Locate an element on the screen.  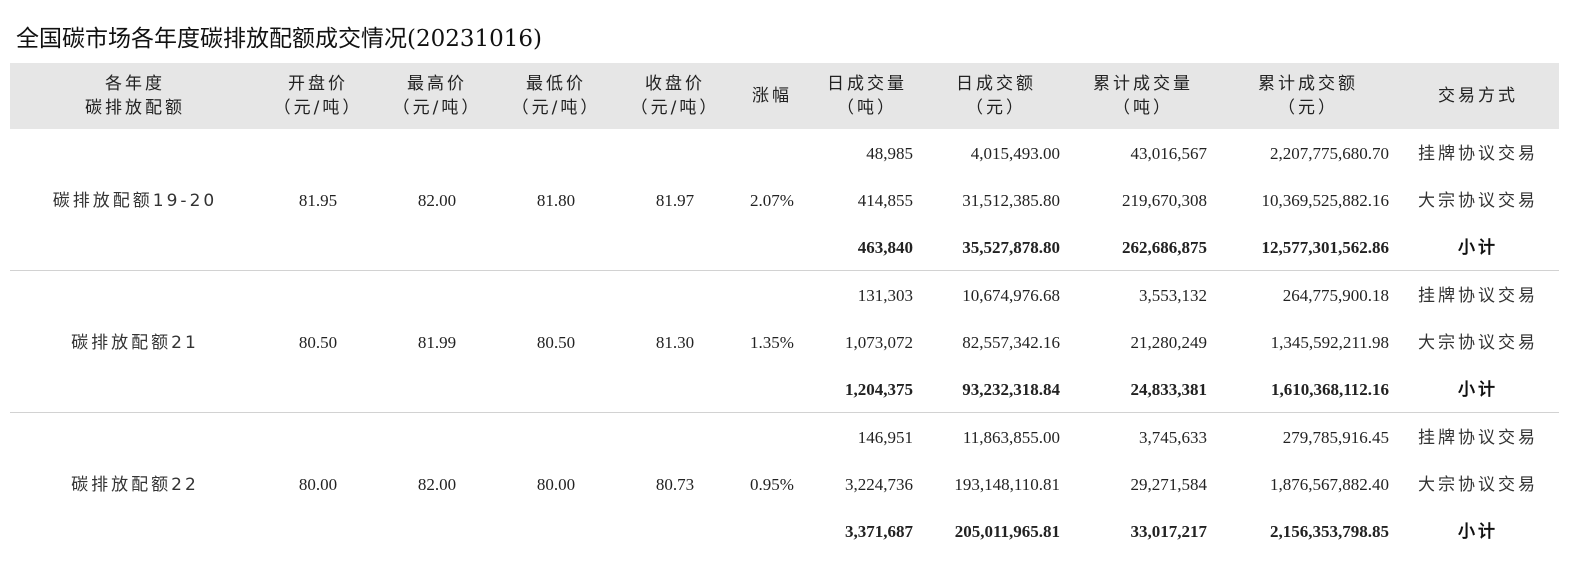
cell-high: 81.99 is located at coordinates (437, 342).